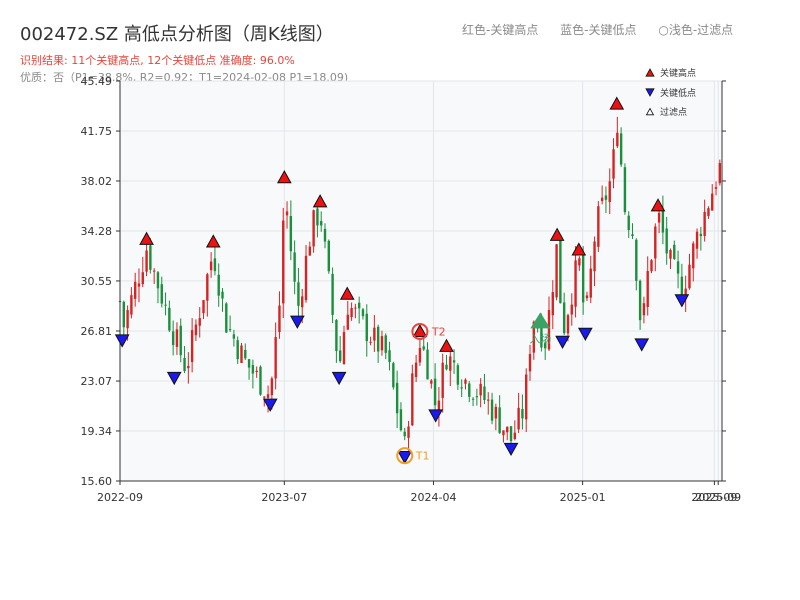 Image resolution: width=800 pixels, height=600 pixels. Describe the element at coordinates (97, 81) in the screenshot. I see `y-tick-label: 45.49` at that location.